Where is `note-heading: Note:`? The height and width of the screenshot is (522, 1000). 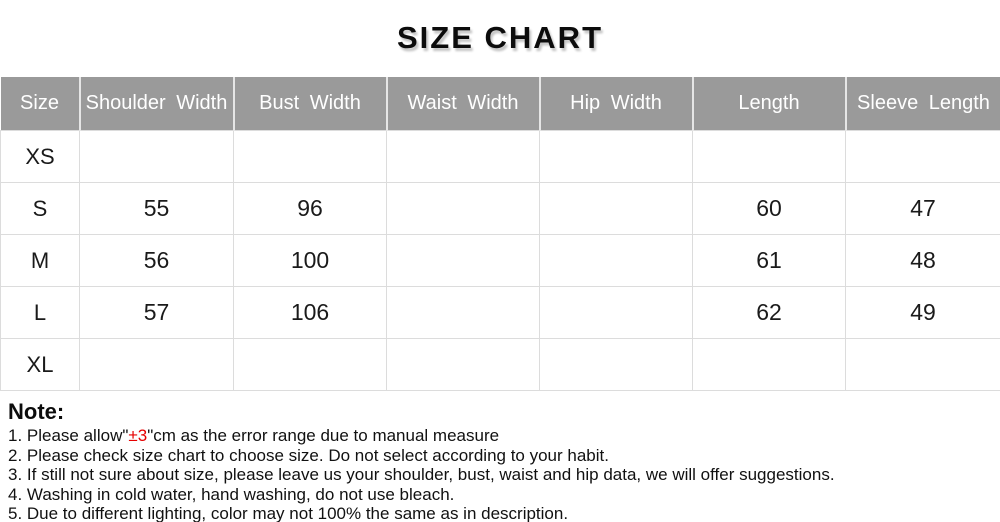
note-heading: Note: is located at coordinates (36, 411).